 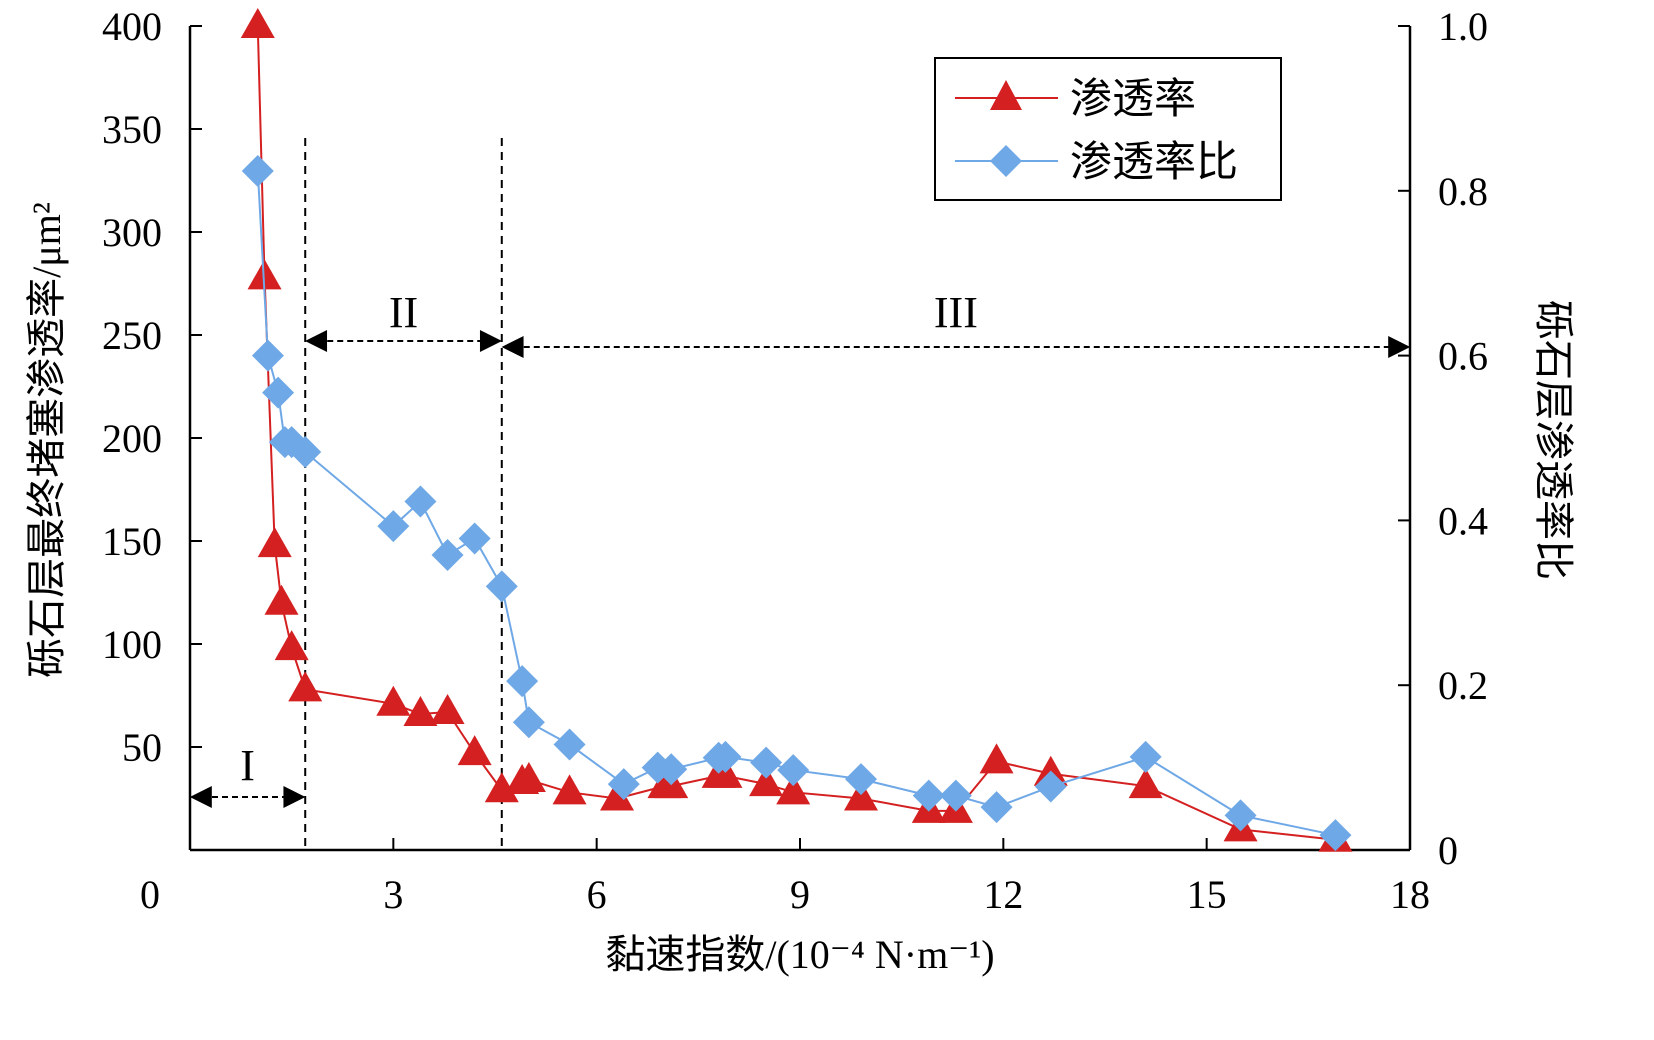 What do you see at coordinates (1133, 99) in the screenshot?
I see `legend-label-permeability: 渗透率` at bounding box center [1133, 99].